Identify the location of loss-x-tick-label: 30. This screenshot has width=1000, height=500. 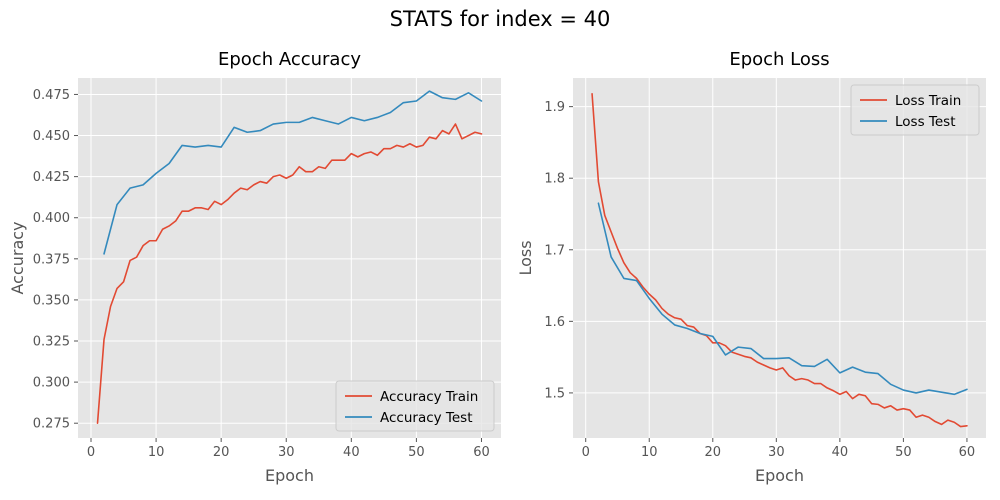
(776, 452).